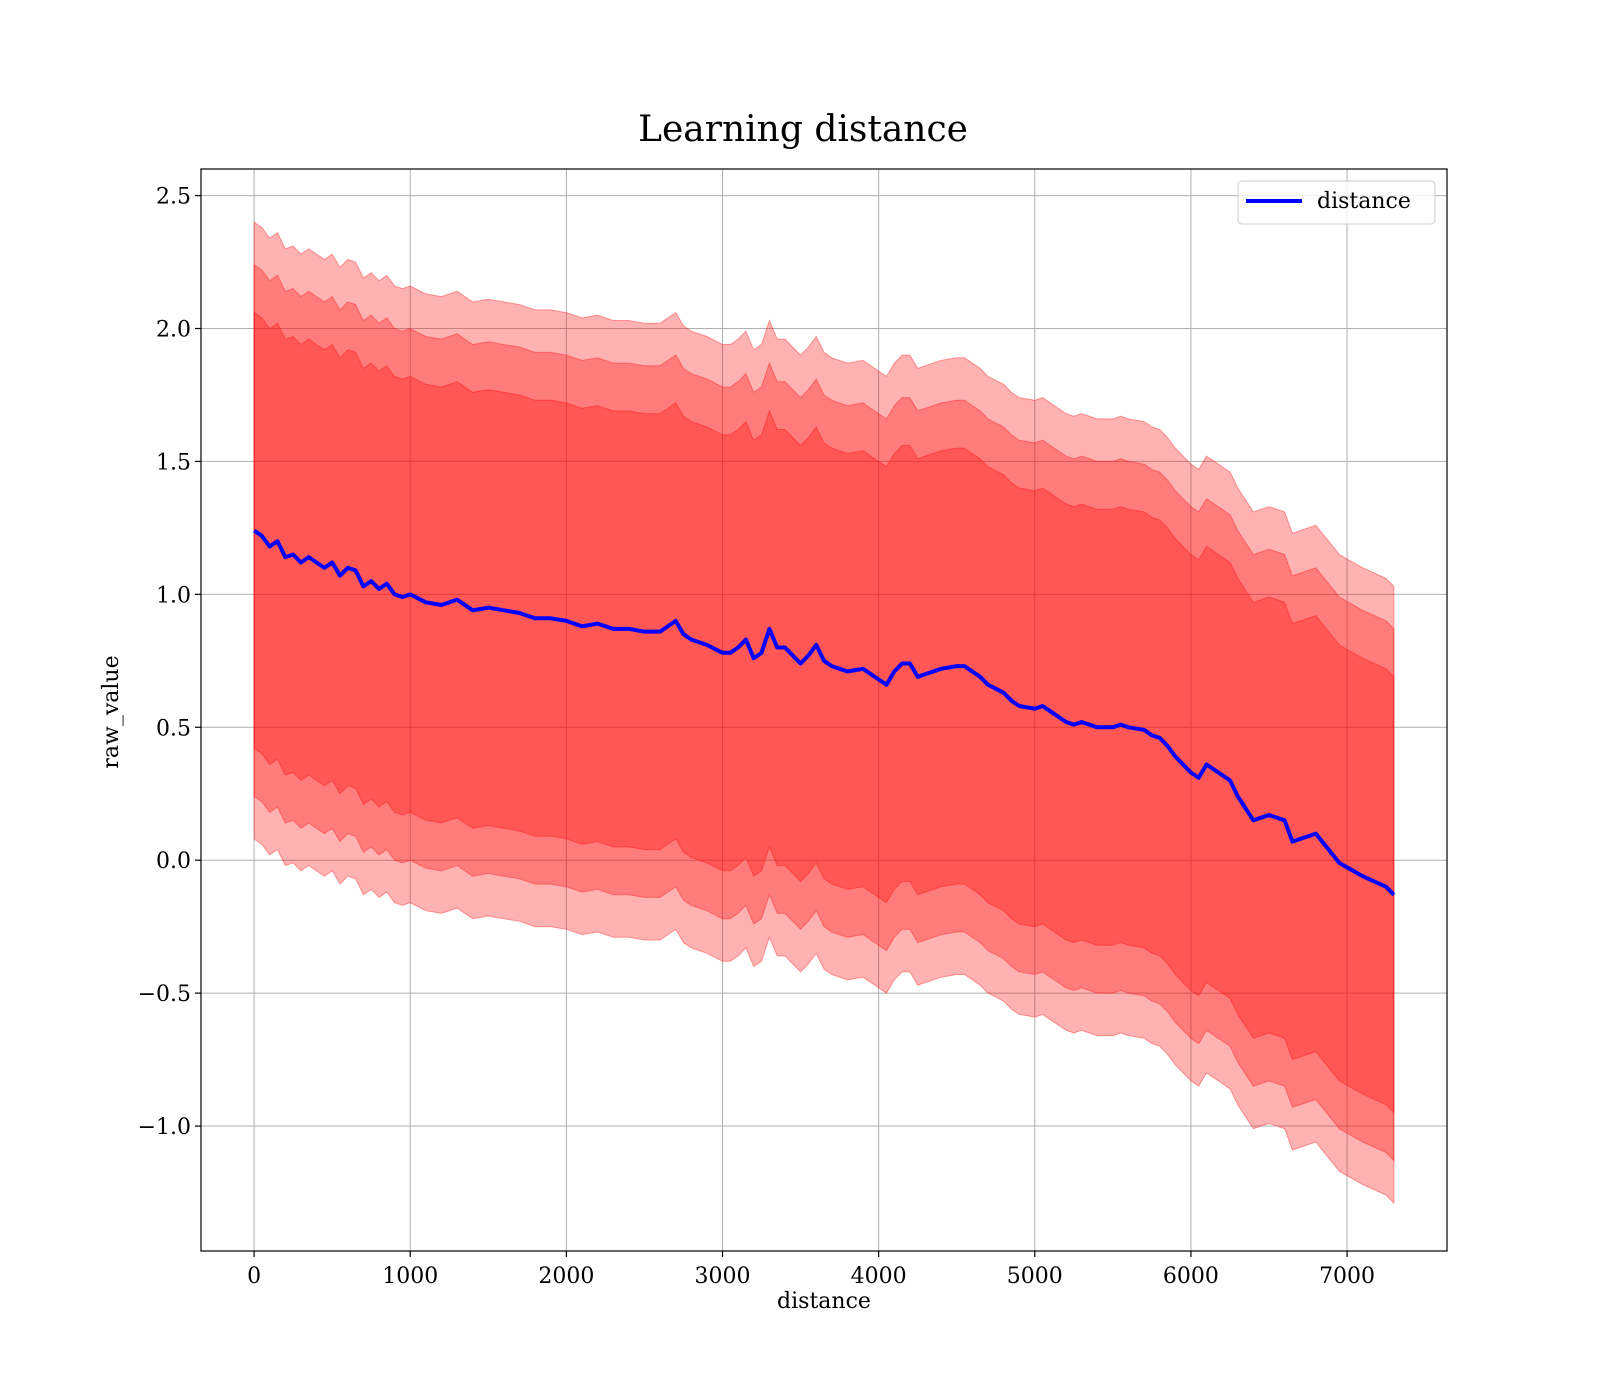  I want to click on y-tick-label: 1.5, so click(173, 462).